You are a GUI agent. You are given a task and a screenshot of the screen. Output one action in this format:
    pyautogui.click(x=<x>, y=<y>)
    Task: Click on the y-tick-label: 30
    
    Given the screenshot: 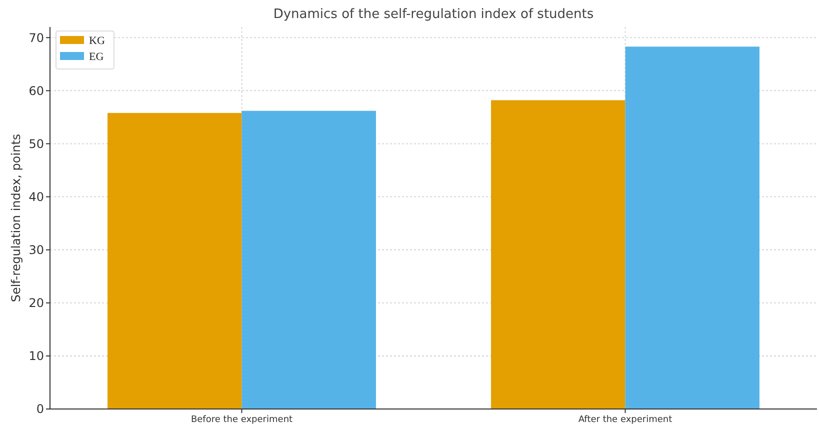 What is the action you would take?
    pyautogui.click(x=36, y=250)
    